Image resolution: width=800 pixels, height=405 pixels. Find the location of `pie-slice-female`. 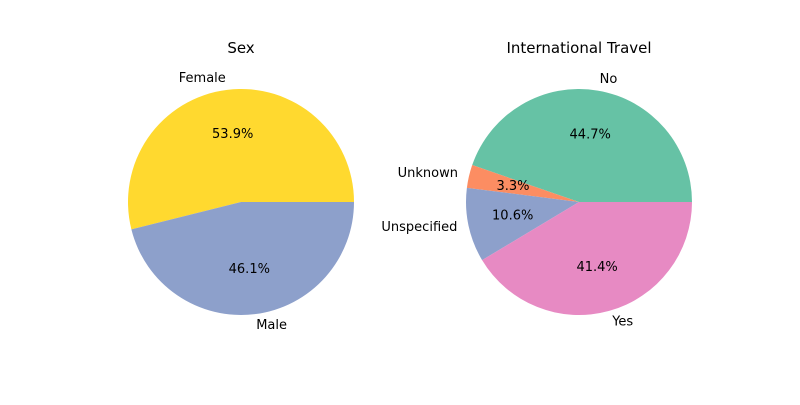

pie-slice-female is located at coordinates (240, 159).